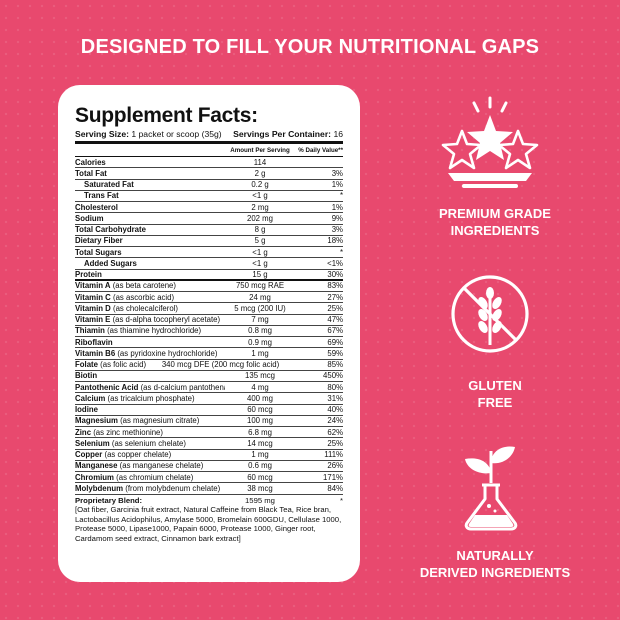 Image resolution: width=620 pixels, height=620 pixels. I want to click on nutrient-row: Total Sugars <1 g *, so click(209, 253).